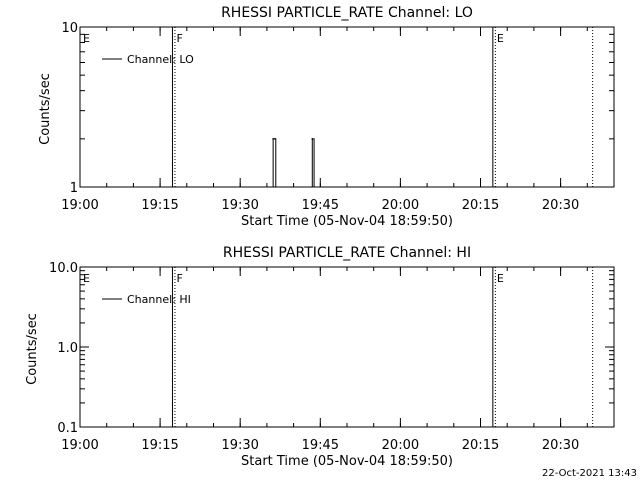 The image size is (640, 480). I want to click on chart-hi-x-tick-label: 20:15, so click(480, 445).